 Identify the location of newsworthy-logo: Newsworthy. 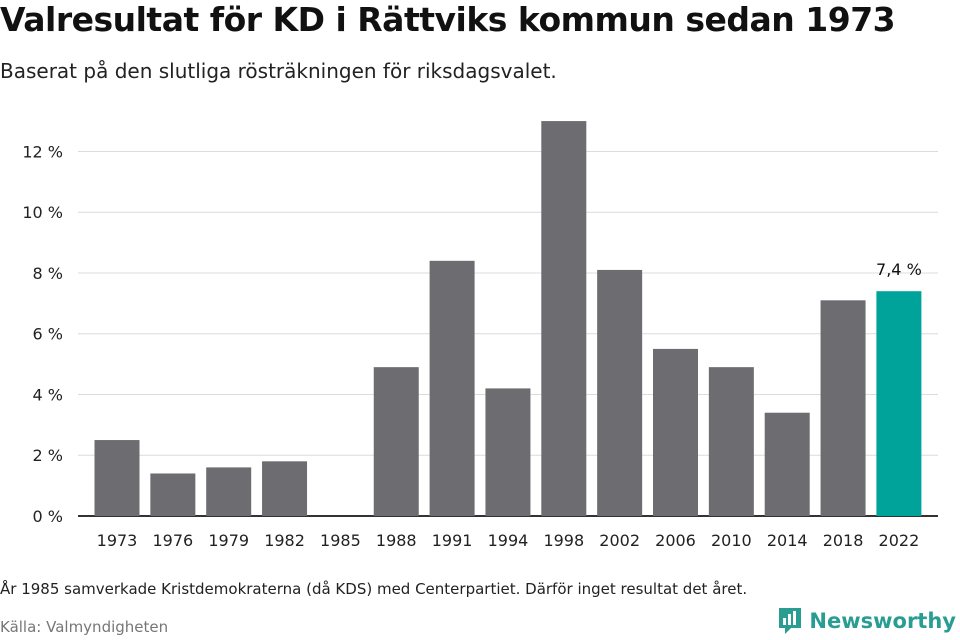
(866, 621).